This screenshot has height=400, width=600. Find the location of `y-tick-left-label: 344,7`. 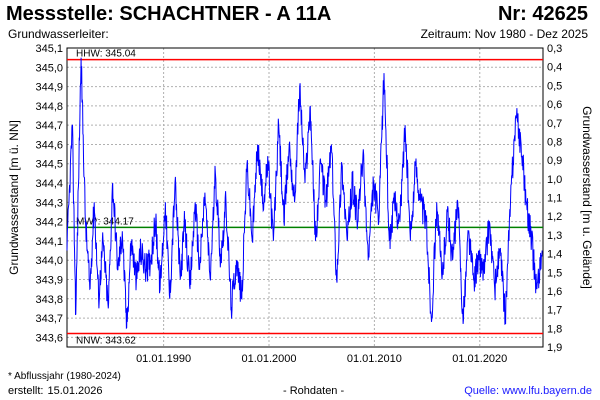

y-tick-left-label: 344,7 is located at coordinates (49, 126).